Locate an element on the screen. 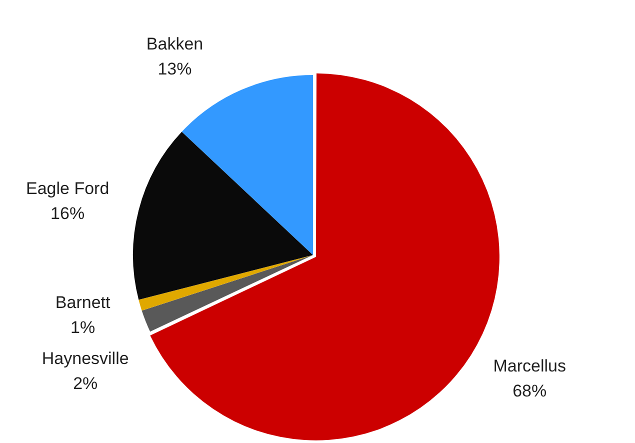 The height and width of the screenshot is (443, 635). data-label: 2% is located at coordinates (85, 383).